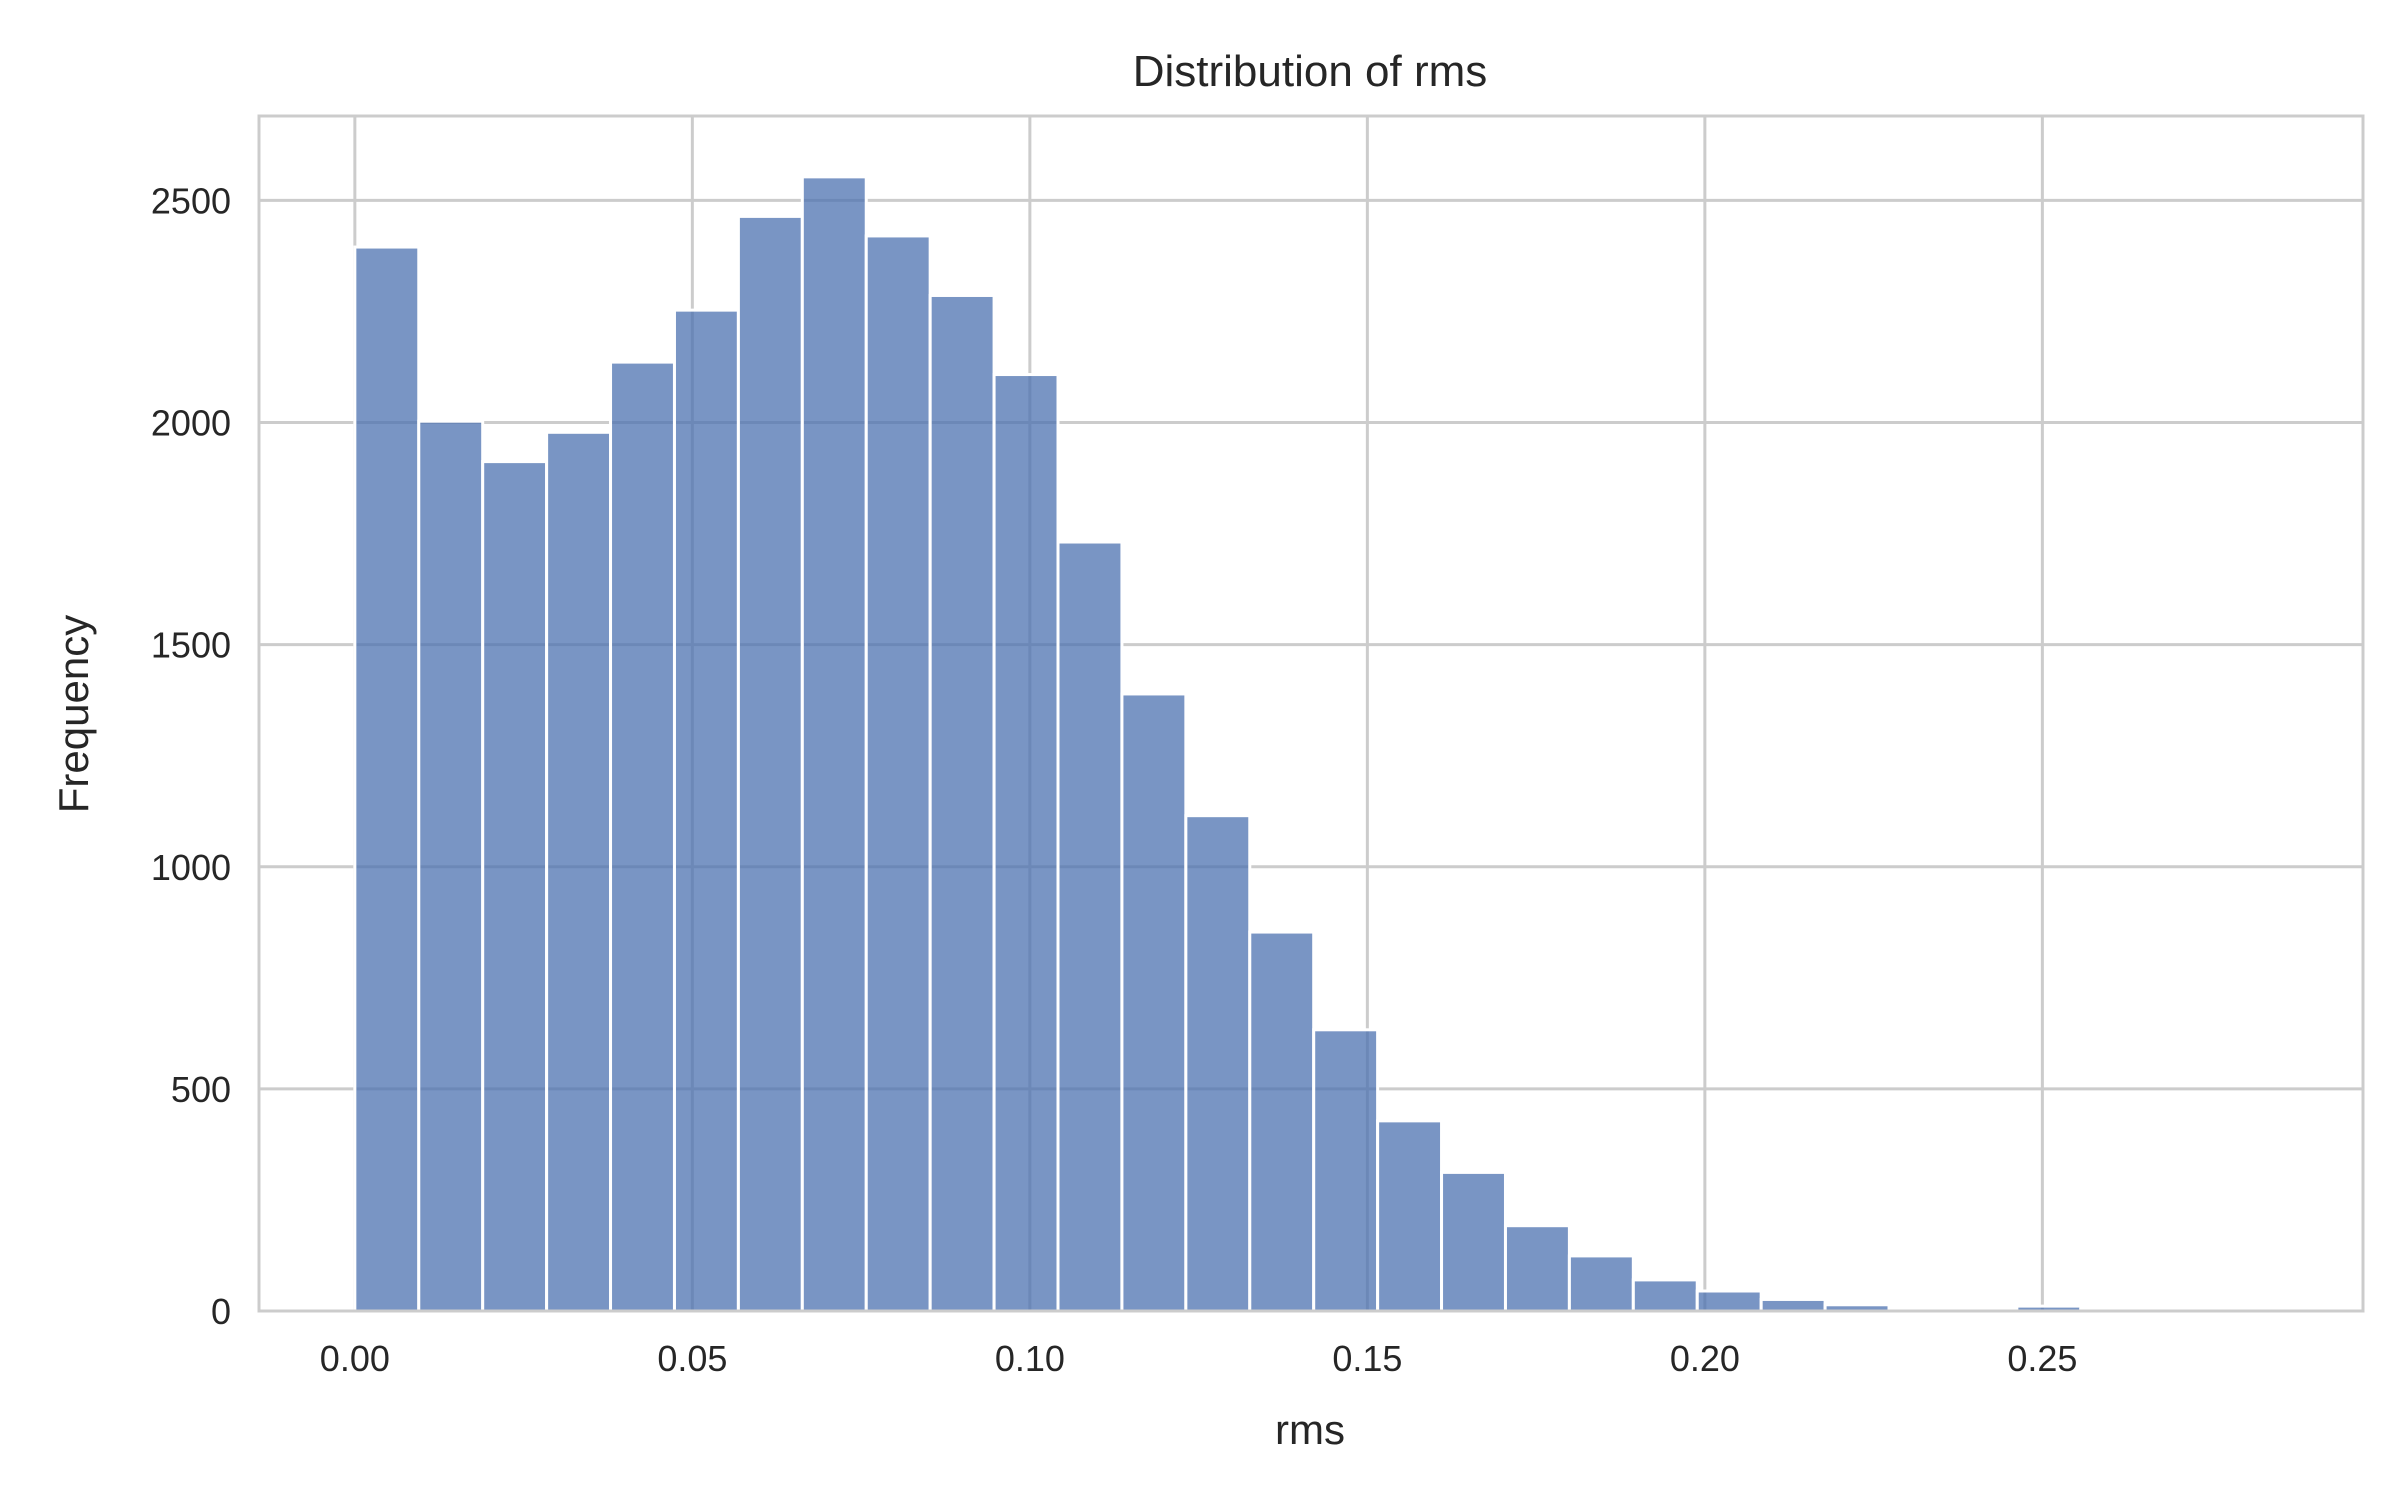 The image size is (2400, 1500). I want to click on y-tick-label: 0, so click(221, 1311).